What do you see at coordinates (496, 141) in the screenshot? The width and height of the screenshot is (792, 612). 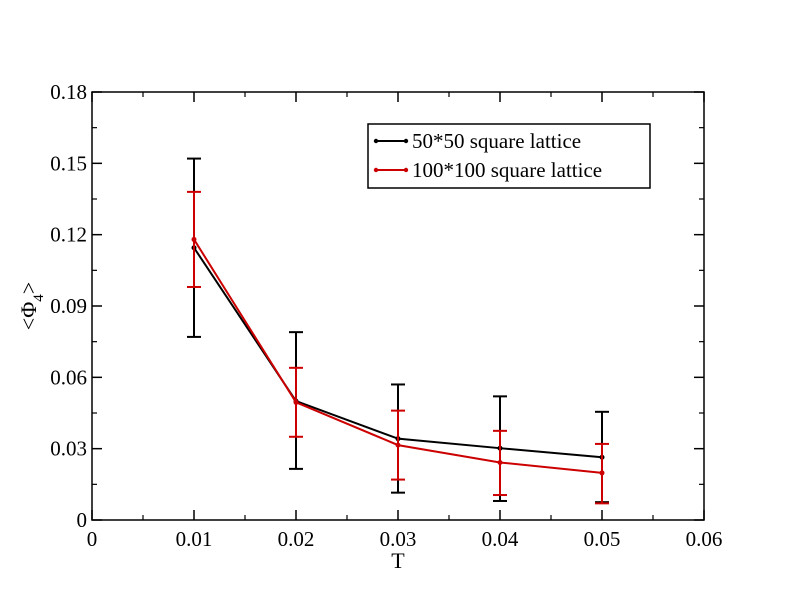 I see `legend-label: 50*50 square lattice` at bounding box center [496, 141].